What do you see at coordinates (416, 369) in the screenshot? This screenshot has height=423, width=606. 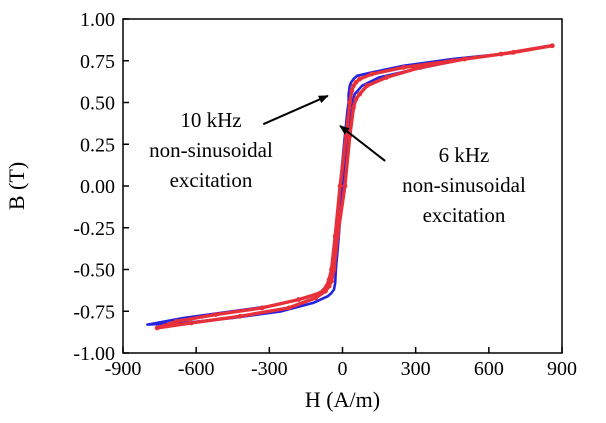 I see `x-tick-label: 300` at bounding box center [416, 369].